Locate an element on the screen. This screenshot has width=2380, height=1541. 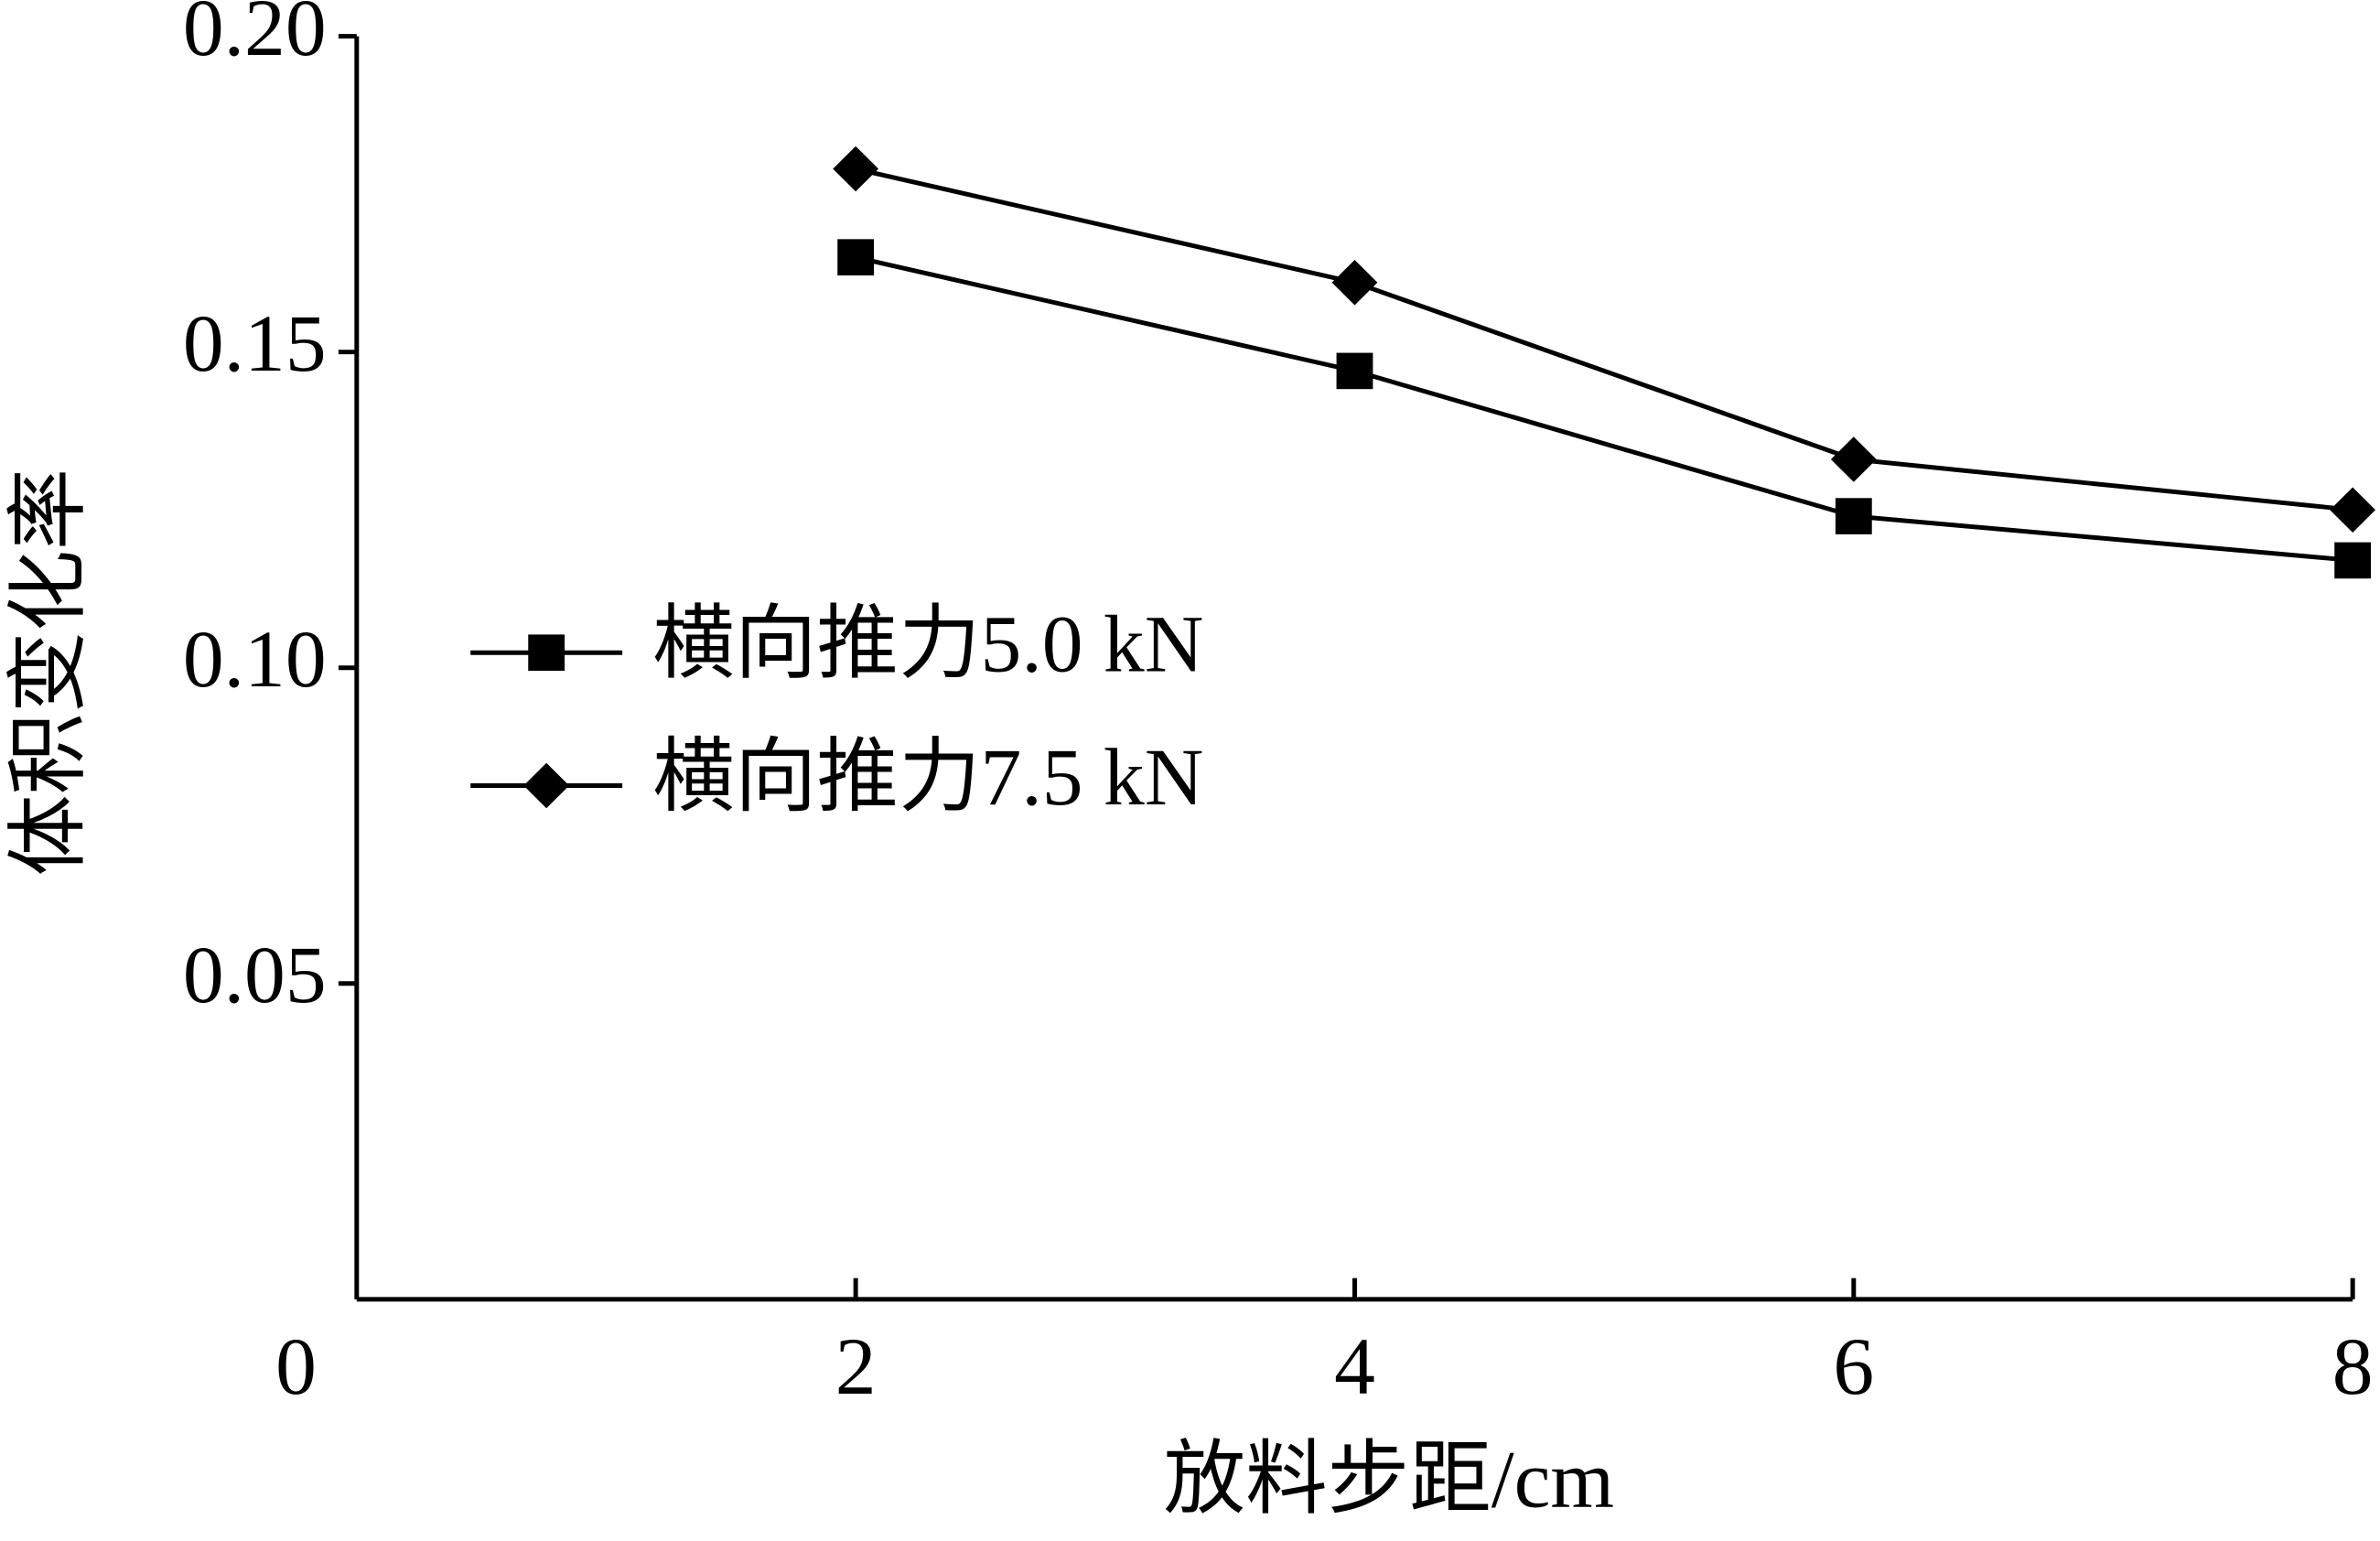
x-axis-label: 放料步距/cm is located at coordinates (1389, 1480).